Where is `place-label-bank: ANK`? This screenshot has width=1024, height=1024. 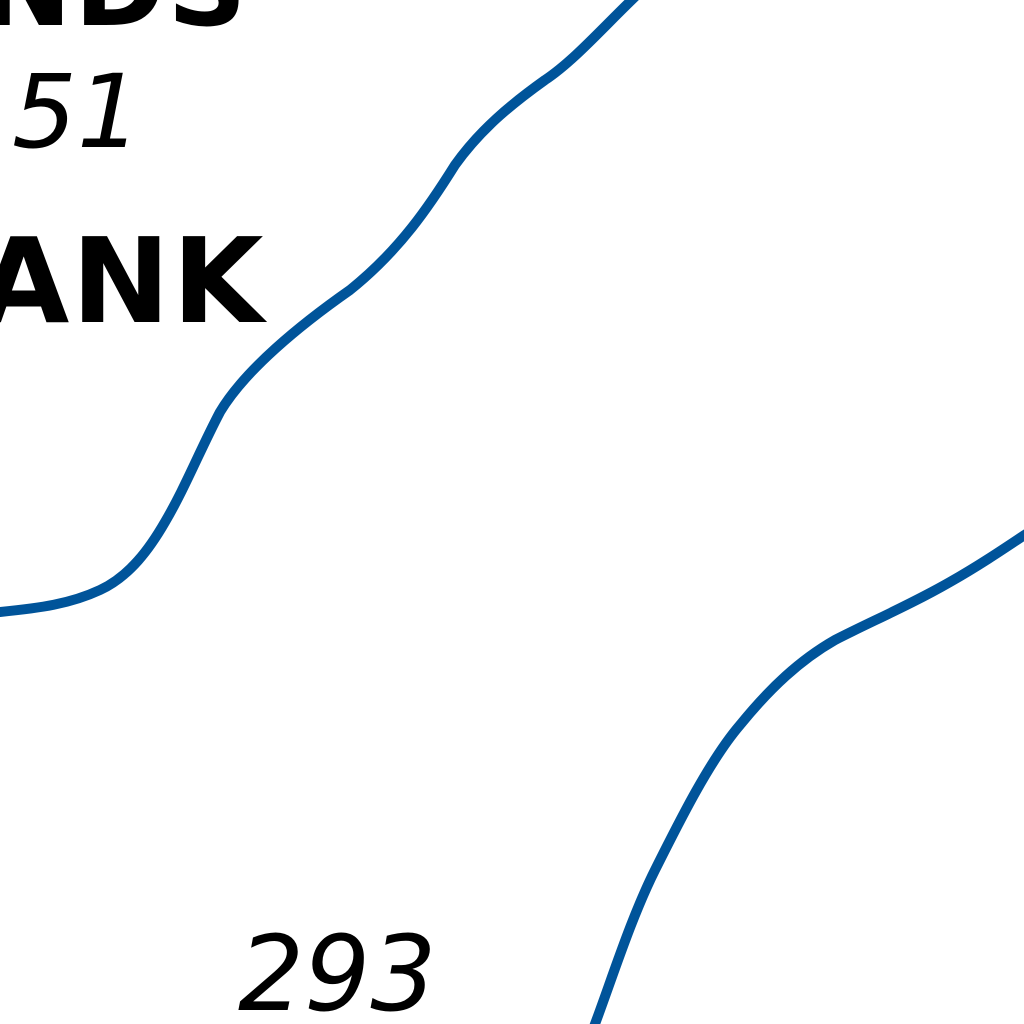 place-label-bank: ANK is located at coordinates (133, 281).